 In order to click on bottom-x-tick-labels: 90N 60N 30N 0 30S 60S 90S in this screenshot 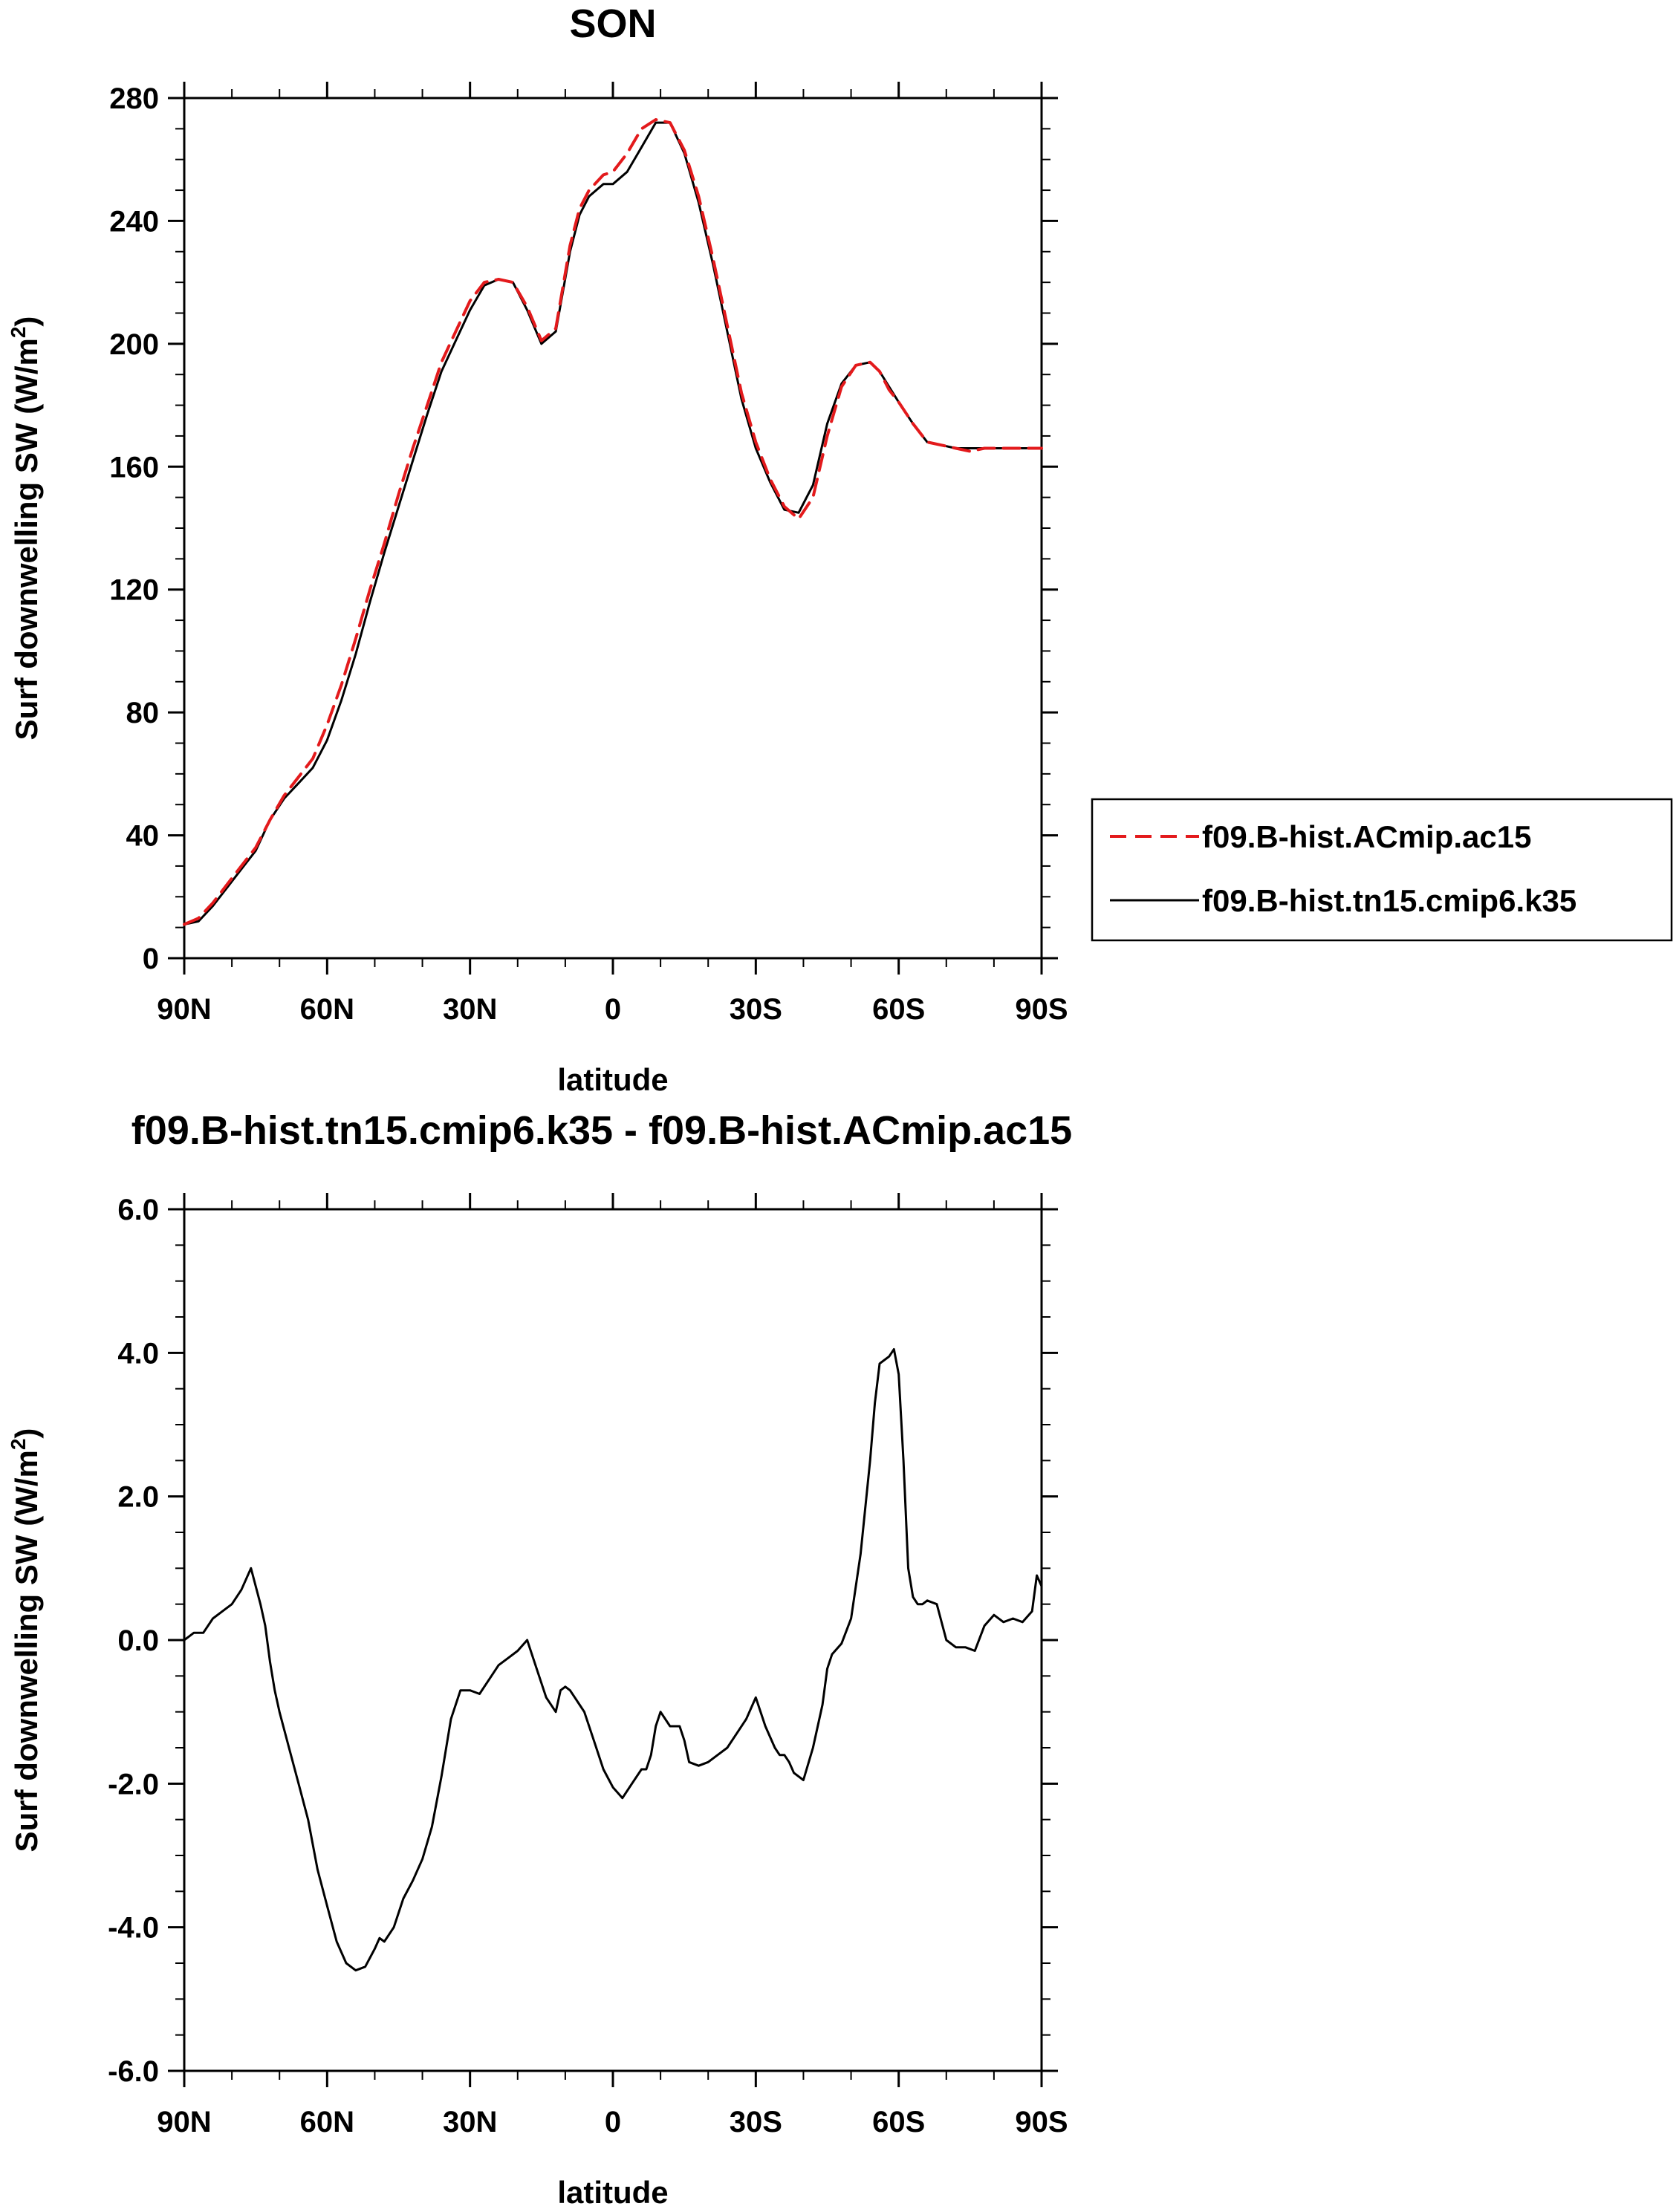, I will do `click(612, 2122)`.